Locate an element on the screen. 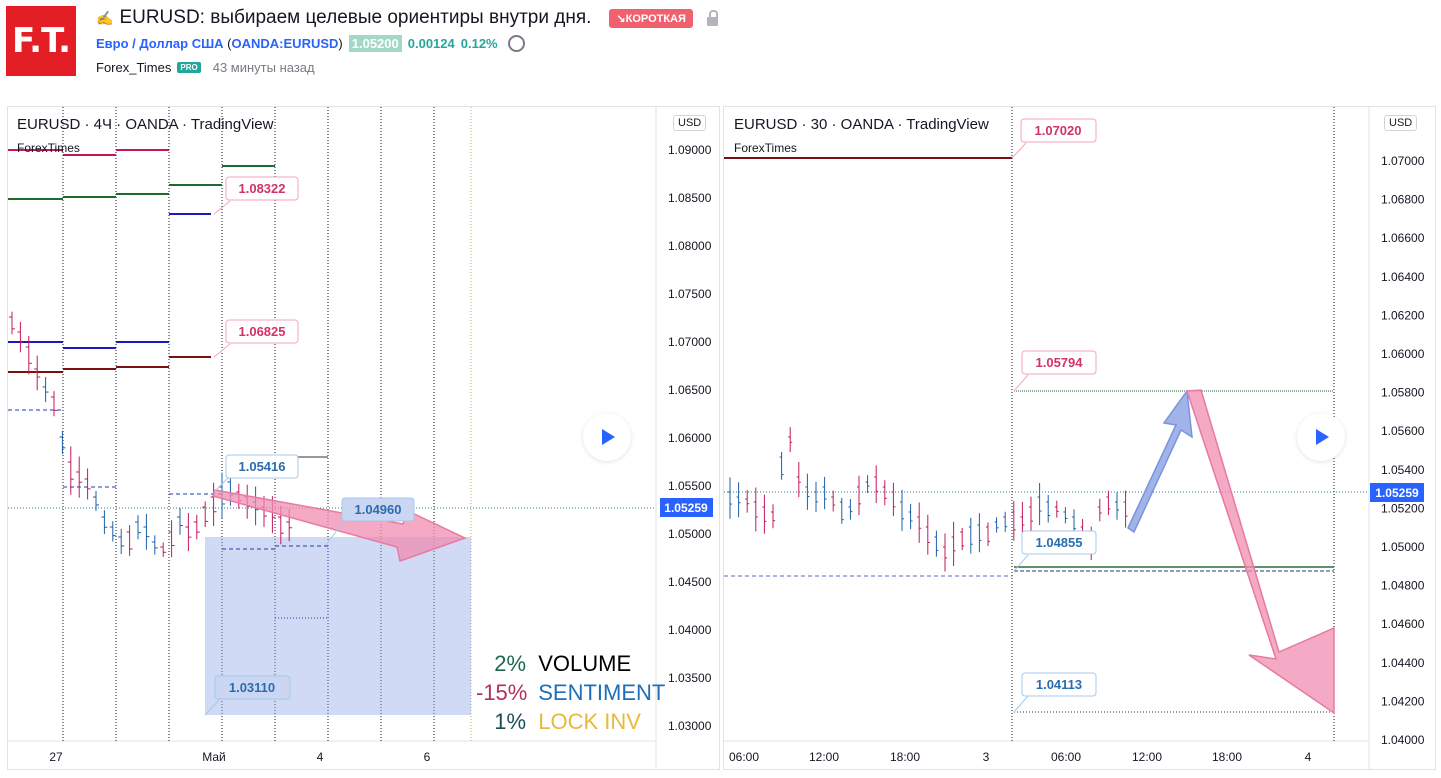 The width and height of the screenshot is (1441, 778). symbol-code-link: OANDA:EURUSD is located at coordinates (285, 43).